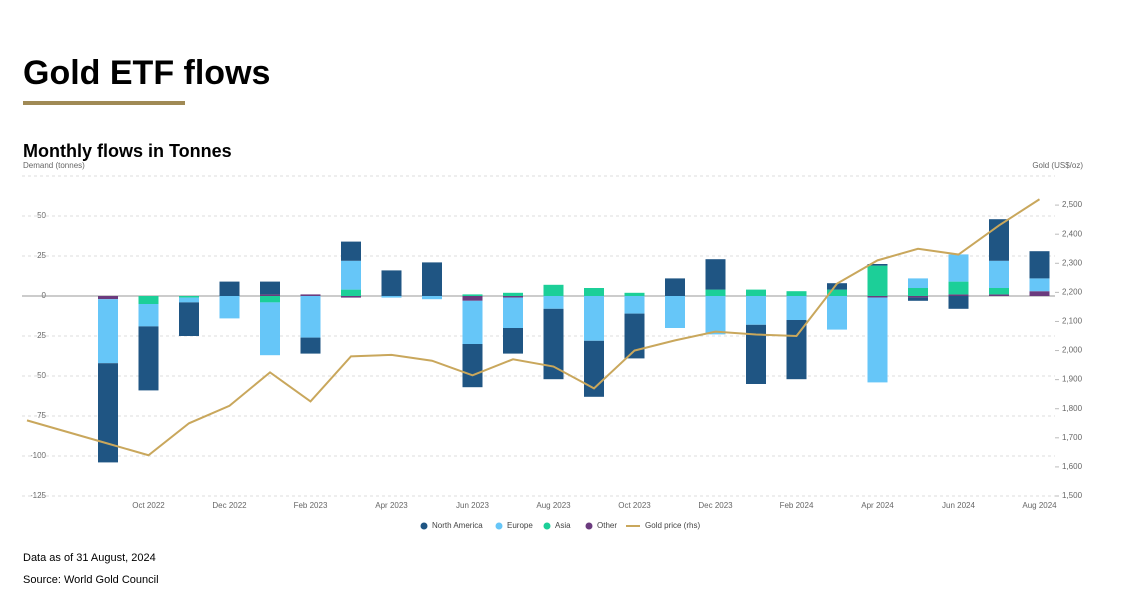 This screenshot has width=1129, height=594. I want to click on x-tick-label: Apr 2024, so click(877, 505).